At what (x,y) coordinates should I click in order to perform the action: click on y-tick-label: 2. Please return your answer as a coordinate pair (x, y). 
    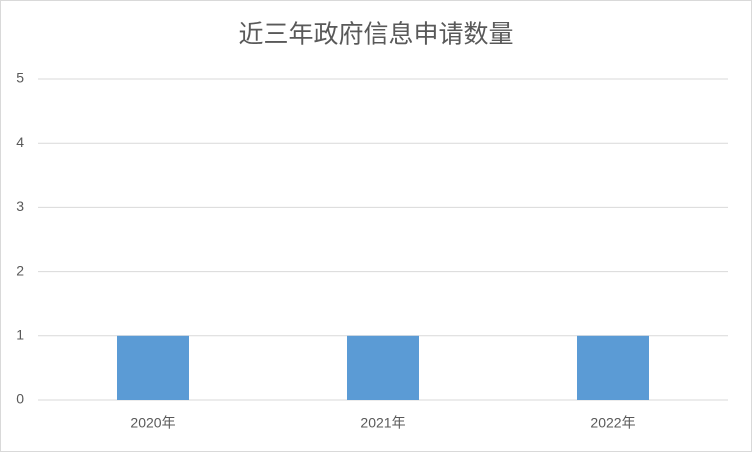
    Looking at the image, I should click on (20, 270).